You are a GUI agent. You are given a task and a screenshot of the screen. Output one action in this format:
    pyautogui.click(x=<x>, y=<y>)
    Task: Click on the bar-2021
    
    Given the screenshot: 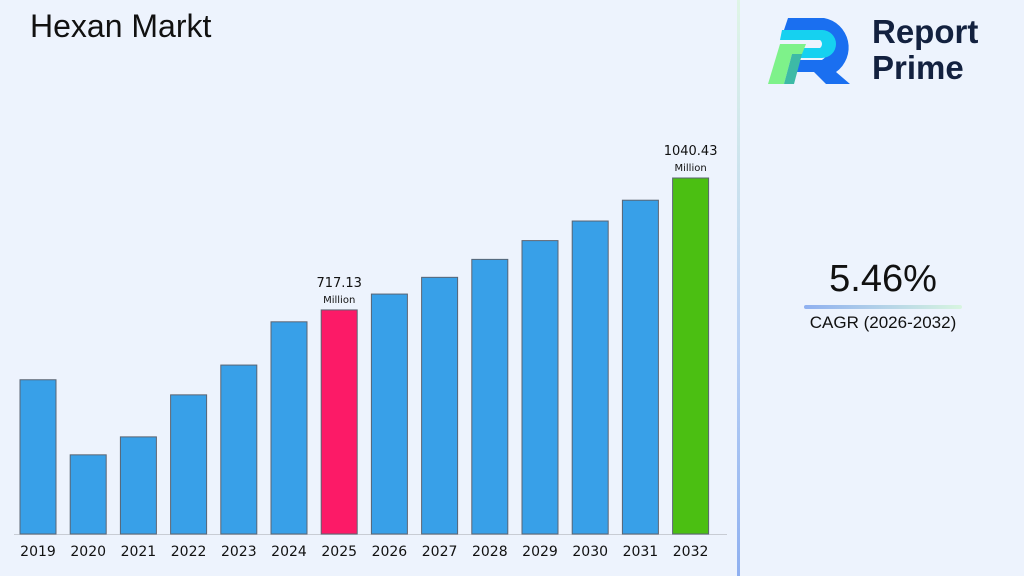 What is the action you would take?
    pyautogui.click(x=138, y=485)
    